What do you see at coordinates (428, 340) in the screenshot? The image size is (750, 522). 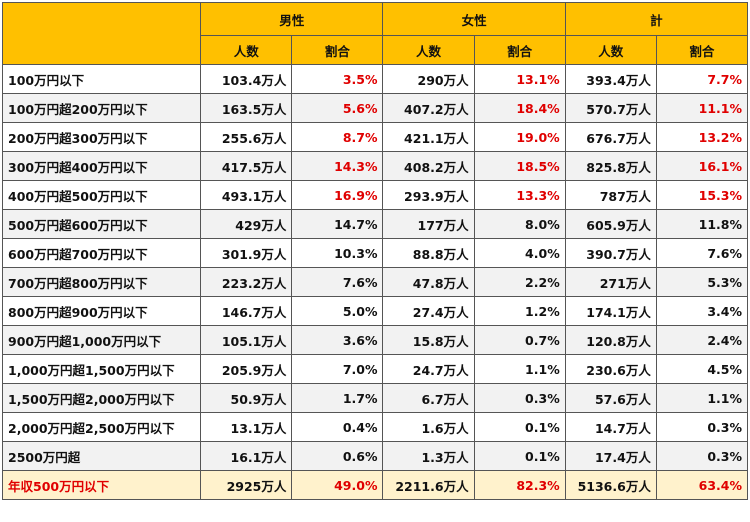 I see `count-cell: 15.8万人` at bounding box center [428, 340].